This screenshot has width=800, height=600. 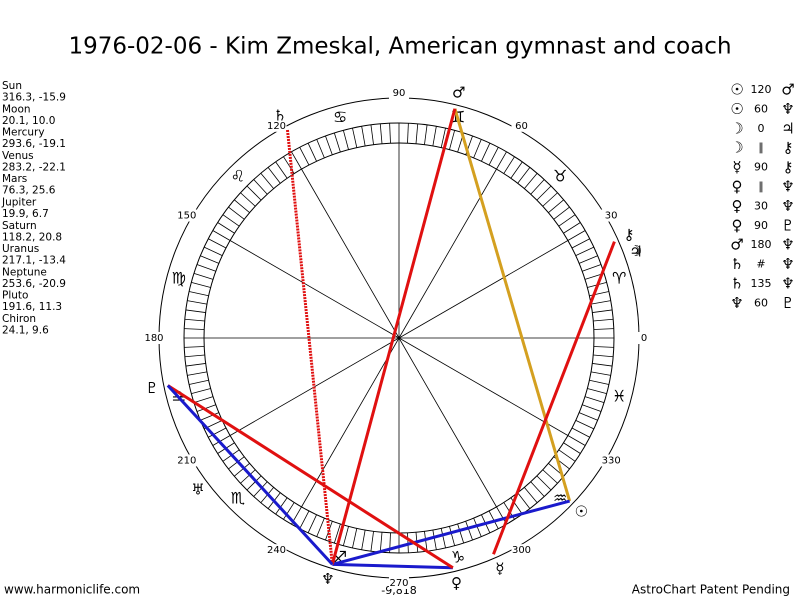 I want to click on planet-position: 316.3, -15.9, so click(x=34, y=98).